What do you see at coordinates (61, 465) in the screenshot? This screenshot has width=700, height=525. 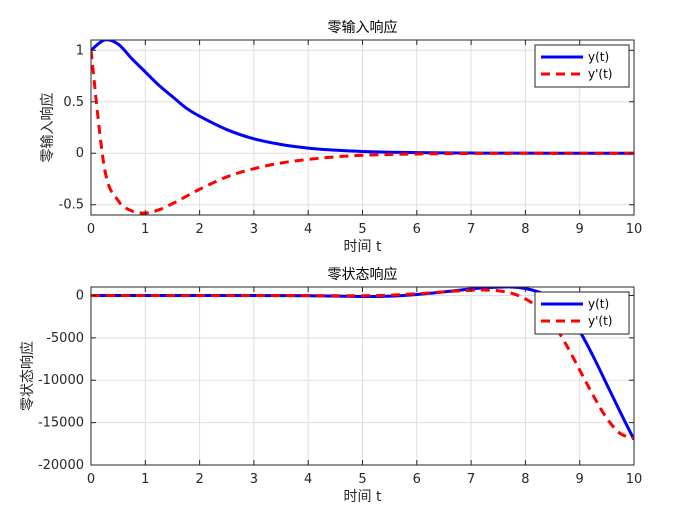 I see `y-tick-label: -20000` at bounding box center [61, 465].